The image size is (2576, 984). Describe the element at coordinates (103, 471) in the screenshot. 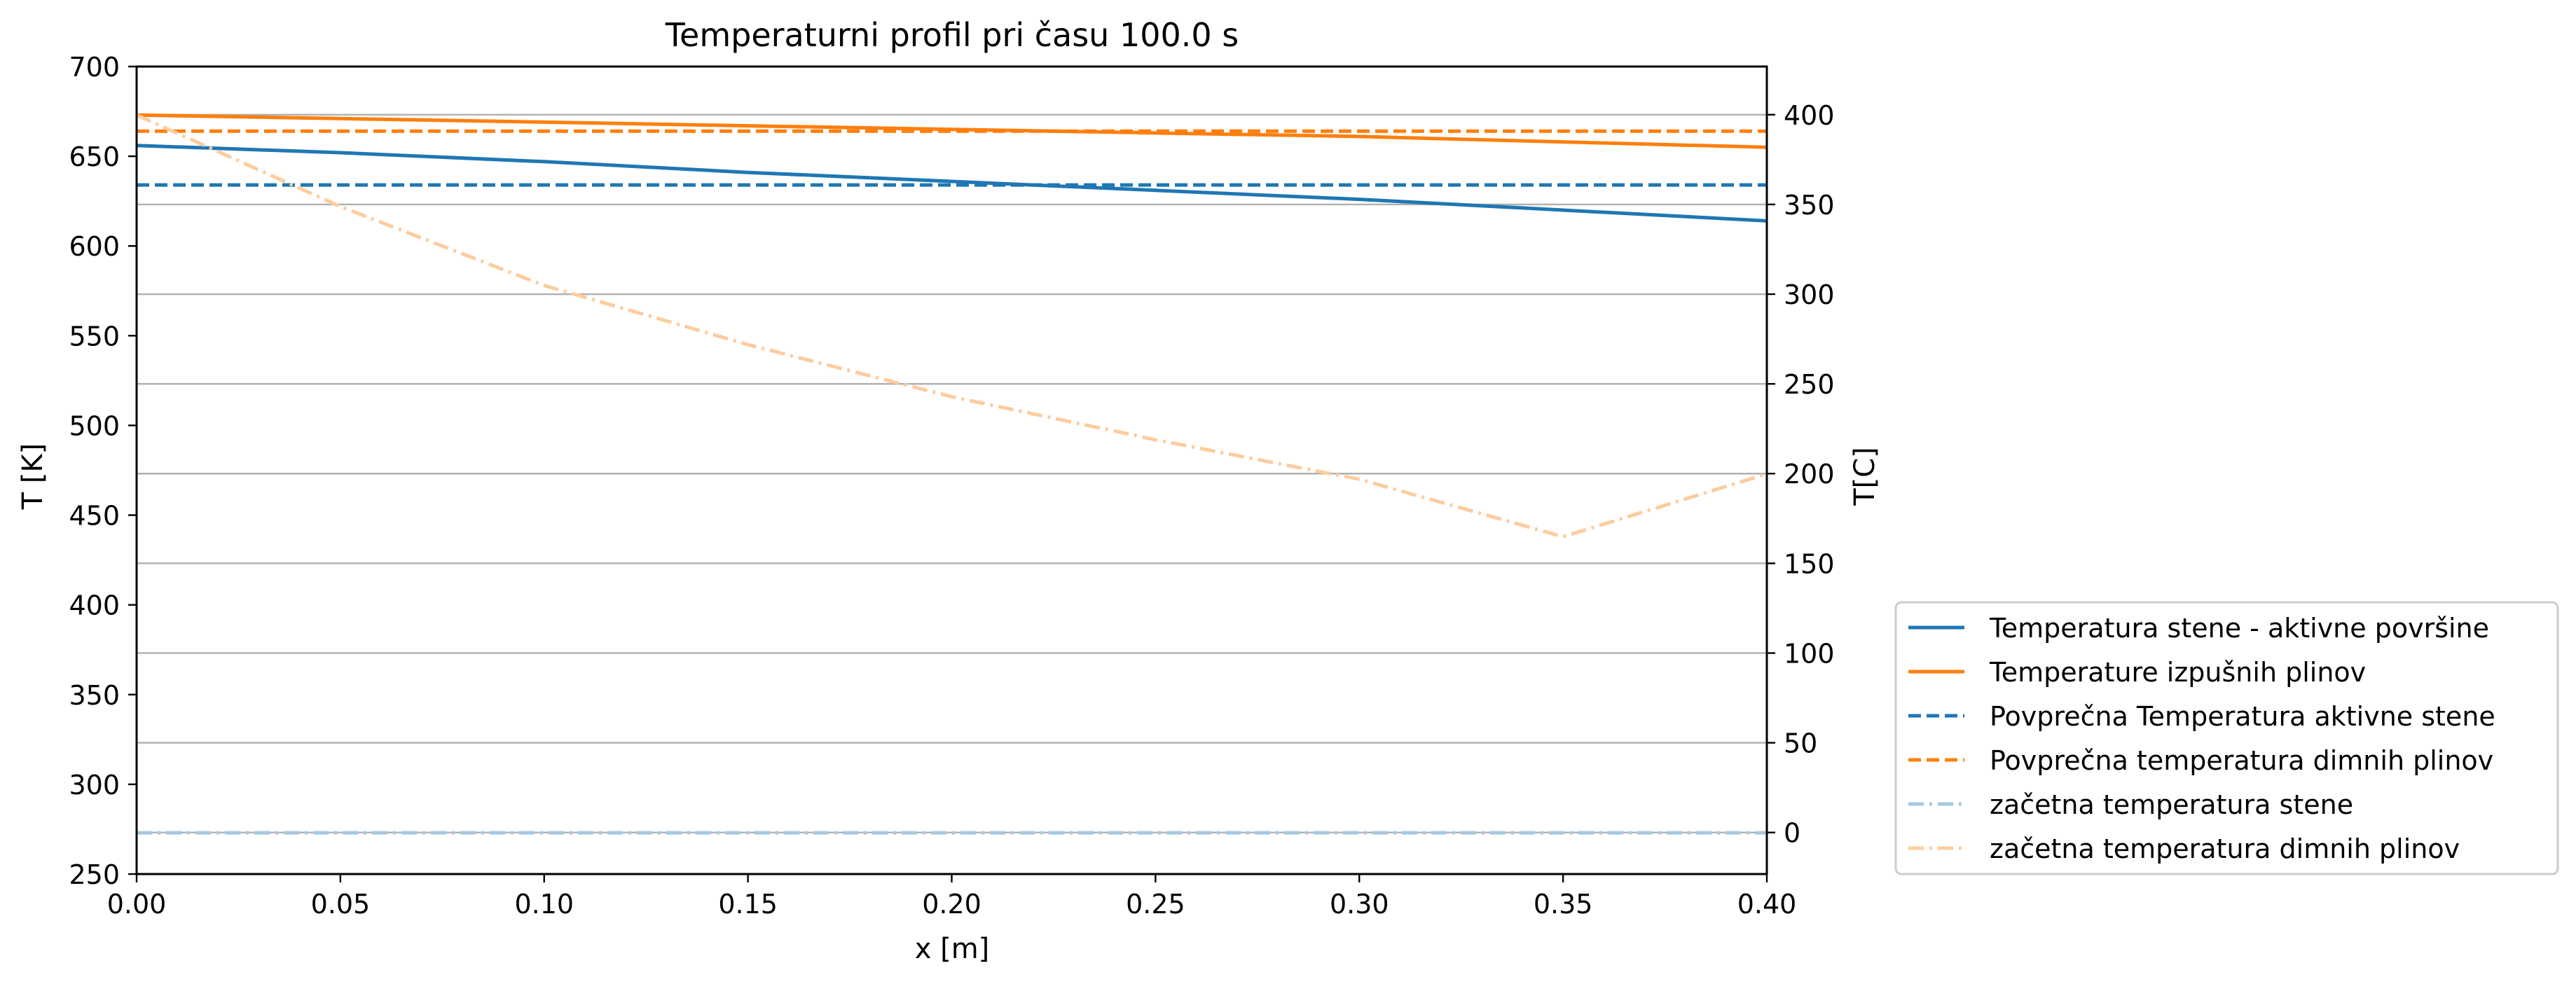

I see `y-axis-ticks: 250 300 350 400 450 500 550 600 650 700` at that location.